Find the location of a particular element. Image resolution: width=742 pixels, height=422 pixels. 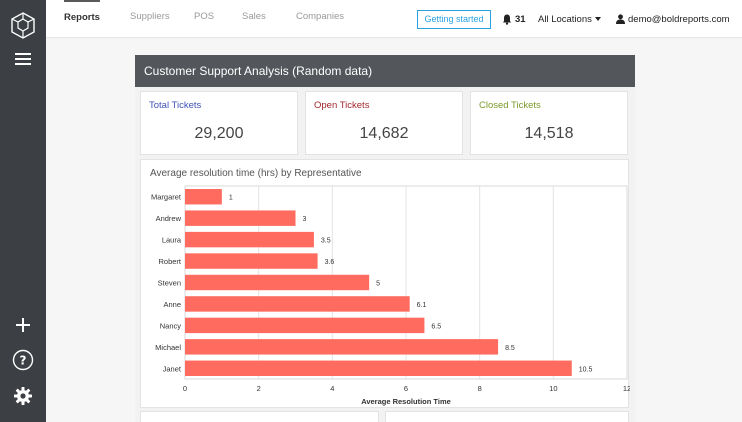

data-label: 6.5 is located at coordinates (436, 326).